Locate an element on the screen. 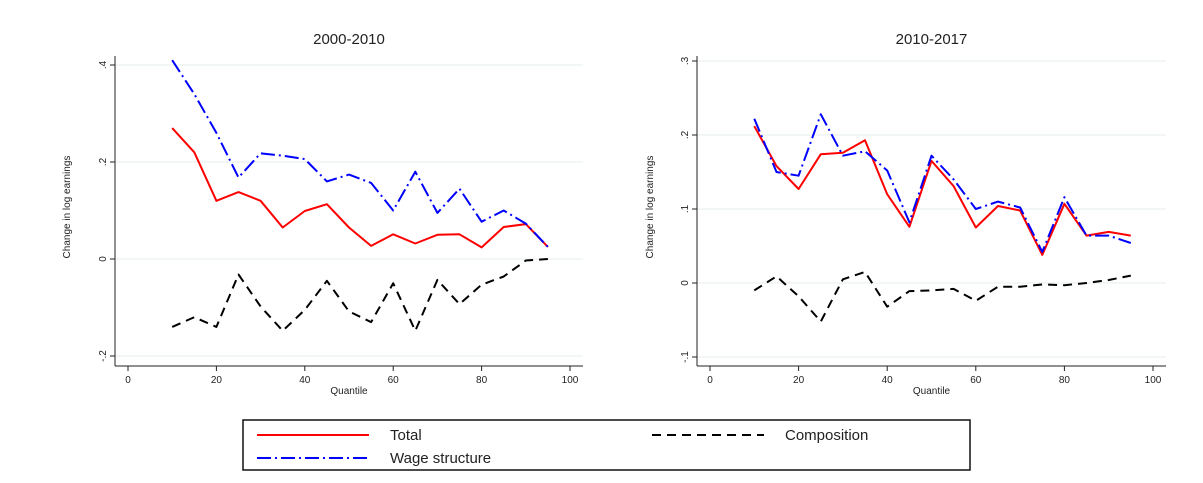  y-tick-label: -.2 is located at coordinates (103, 356).